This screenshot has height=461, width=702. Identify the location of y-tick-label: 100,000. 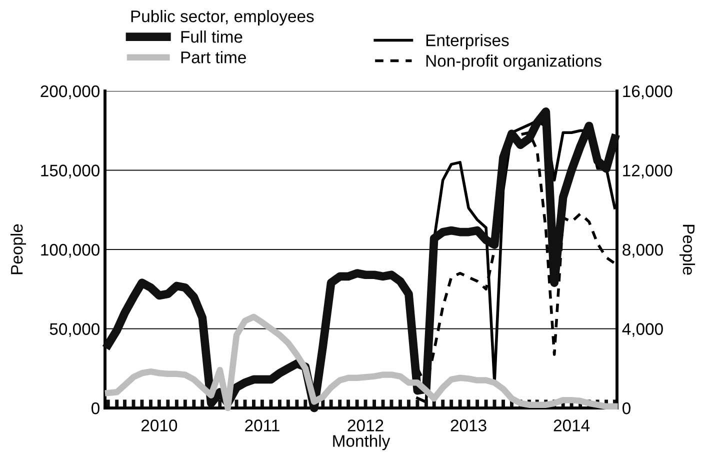
(70, 251).